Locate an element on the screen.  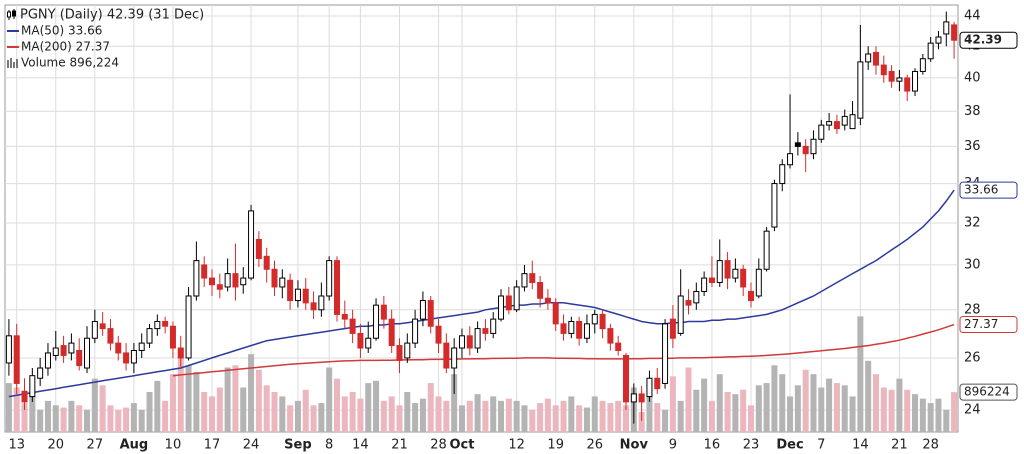
x-tick-label: 12 is located at coordinates (516, 445).